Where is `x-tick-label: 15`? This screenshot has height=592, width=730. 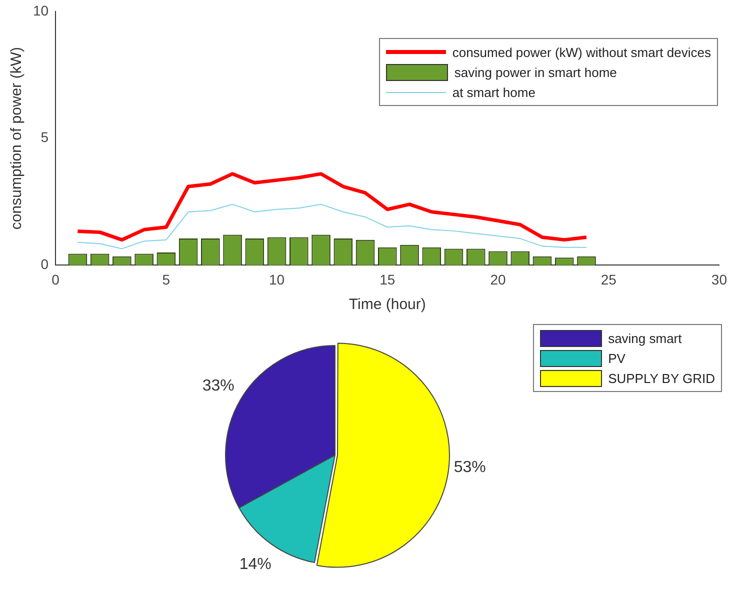 x-tick-label: 15 is located at coordinates (388, 279).